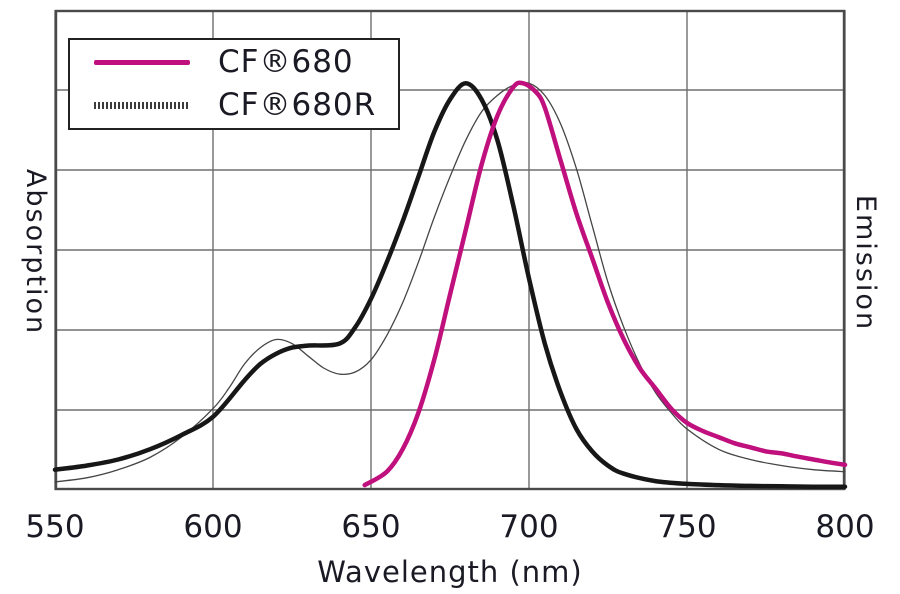 Image resolution: width=900 pixels, height=594 pixels. What do you see at coordinates (297, 105) in the screenshot?
I see `legend-label-cf680r: CF®680R` at bounding box center [297, 105].